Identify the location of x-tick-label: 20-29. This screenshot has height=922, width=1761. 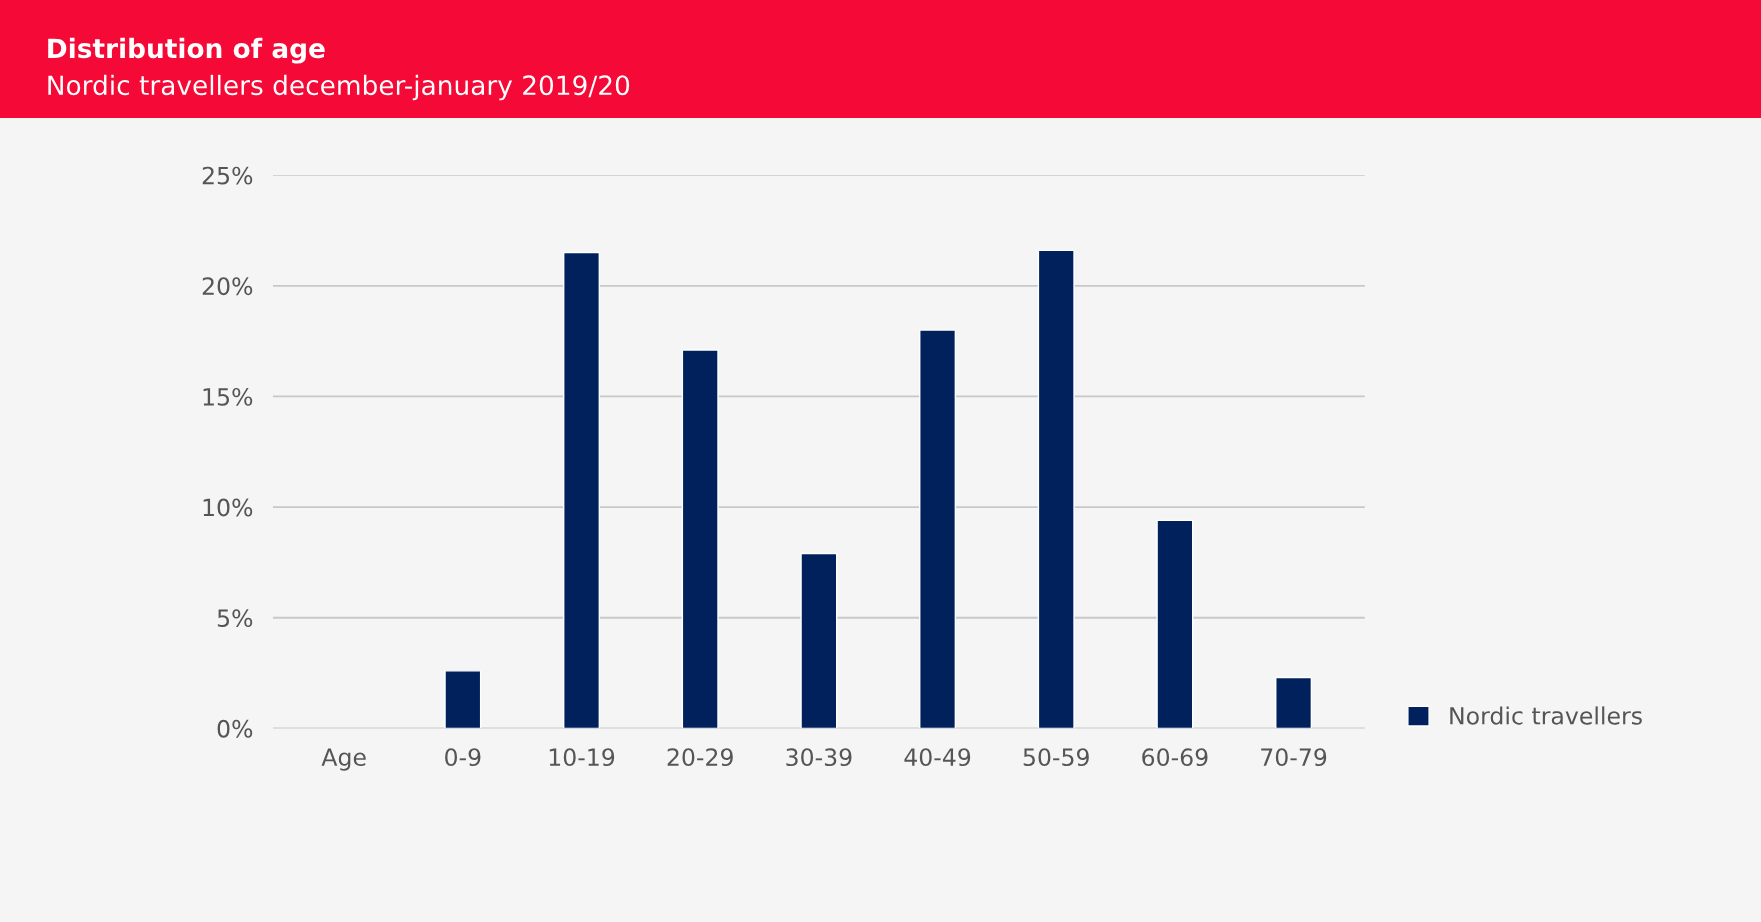
(700, 757).